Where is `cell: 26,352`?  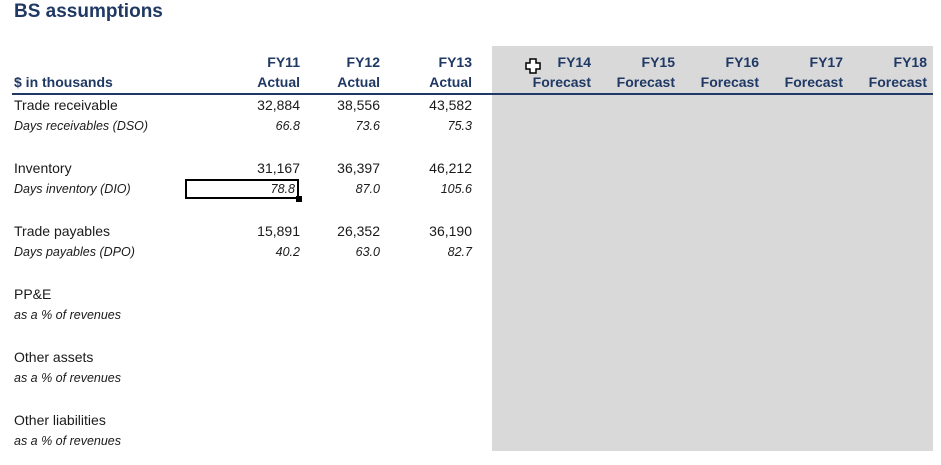
cell: 26,352 is located at coordinates (358, 231).